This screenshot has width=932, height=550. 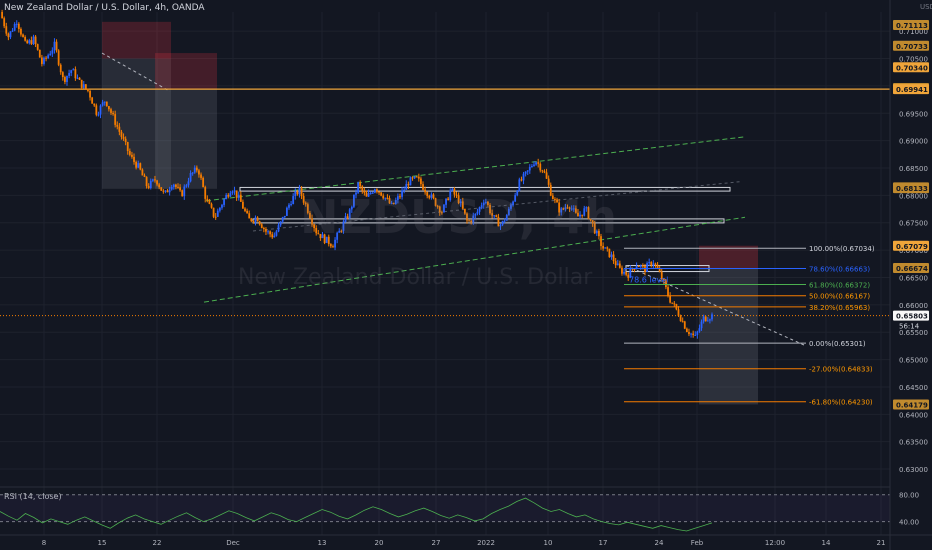 I want to click on price-badge-label: 0.65803, so click(x=912, y=317).